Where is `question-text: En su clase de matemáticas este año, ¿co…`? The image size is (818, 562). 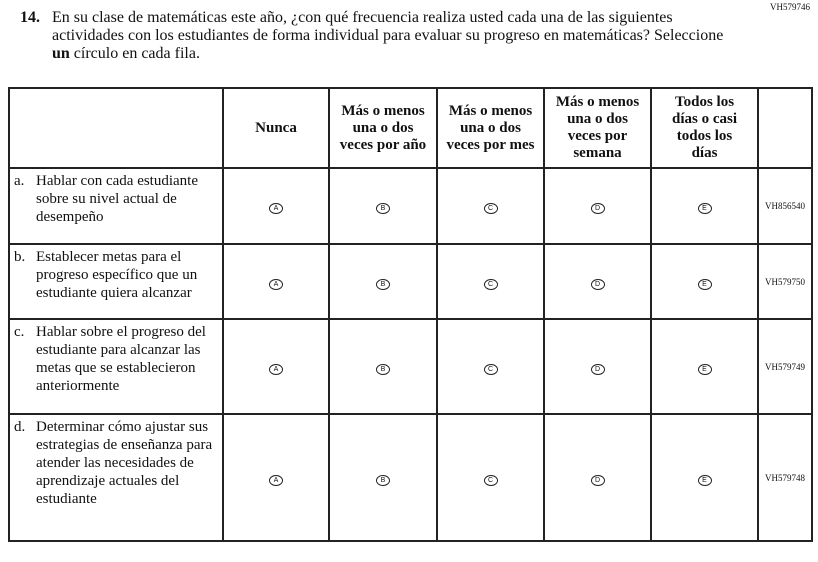 question-text: En su clase de matemáticas este año, ¿co… is located at coordinates (397, 36).